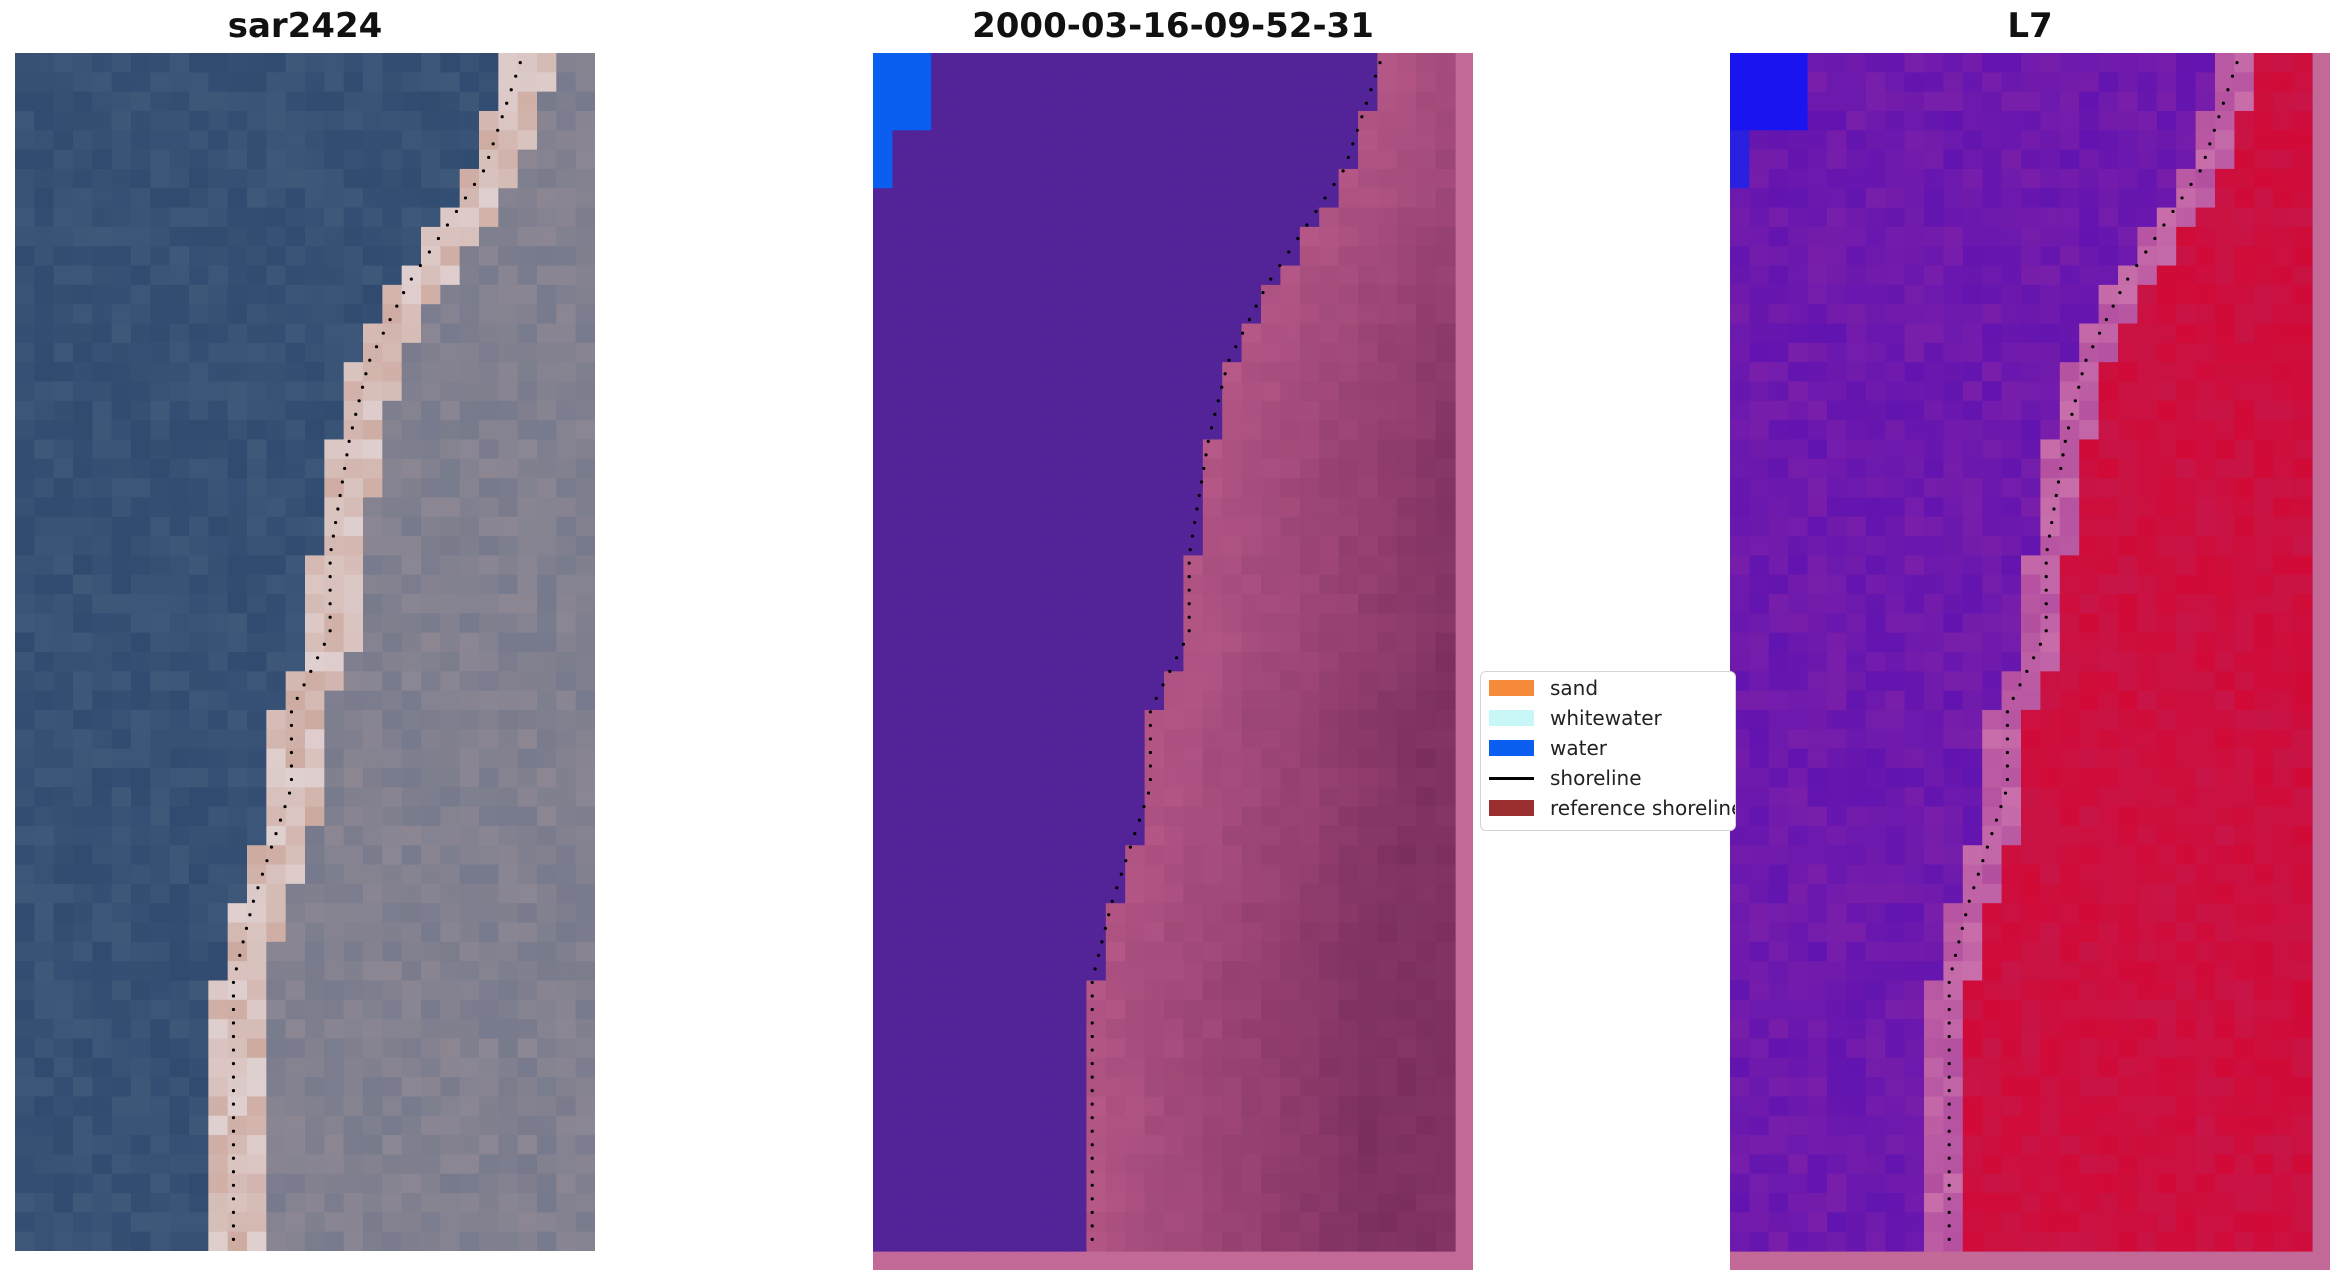 This screenshot has height=1283, width=2343. Describe the element at coordinates (1511, 718) in the screenshot. I see `whitewater-swatch-icon` at that location.